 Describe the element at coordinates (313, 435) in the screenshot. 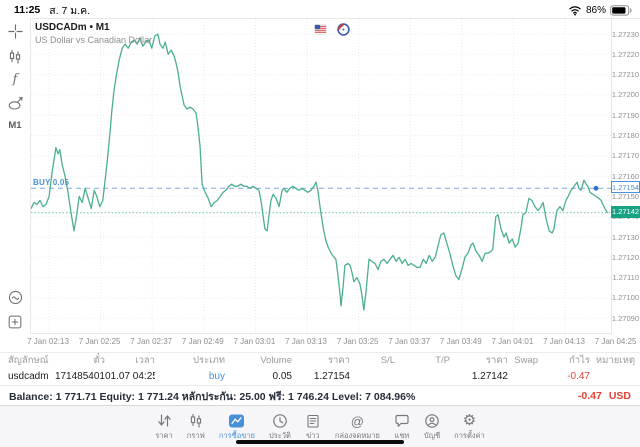

I see `tab-label: ข่าว` at that location.